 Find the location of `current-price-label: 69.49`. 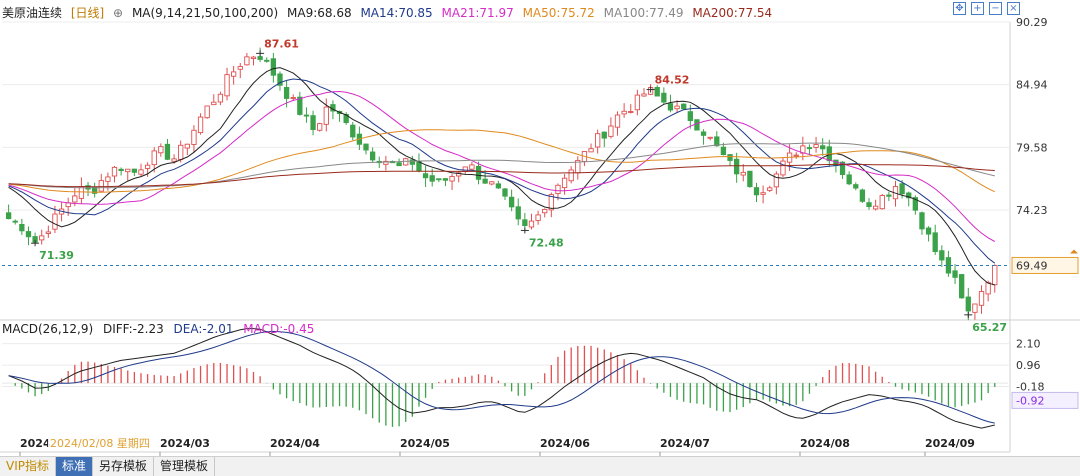

current-price-label: 69.49 is located at coordinates (1032, 265).